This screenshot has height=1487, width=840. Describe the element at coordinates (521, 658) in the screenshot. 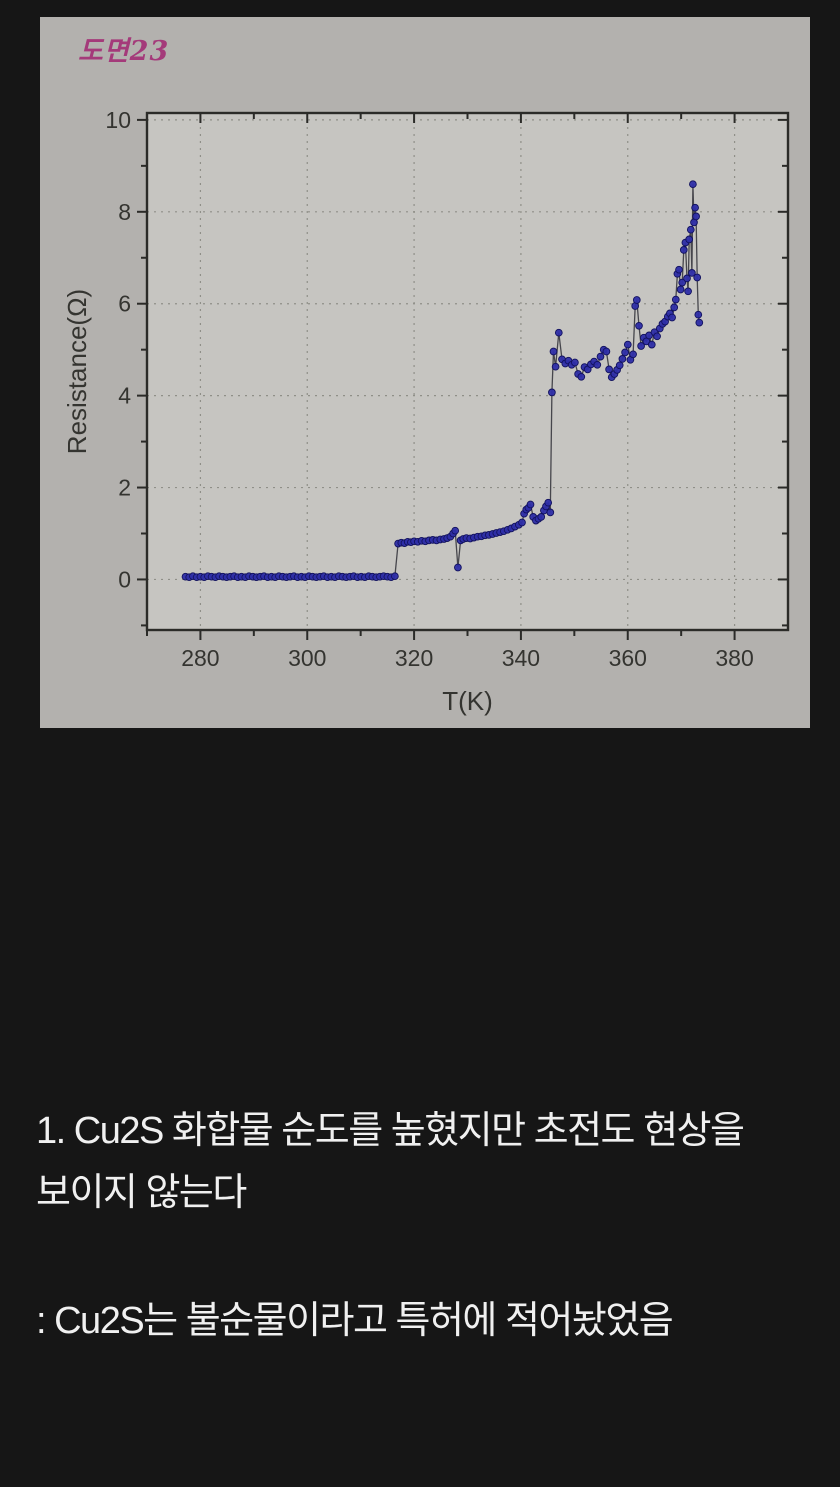

I see `x-tick-label: 340` at that location.